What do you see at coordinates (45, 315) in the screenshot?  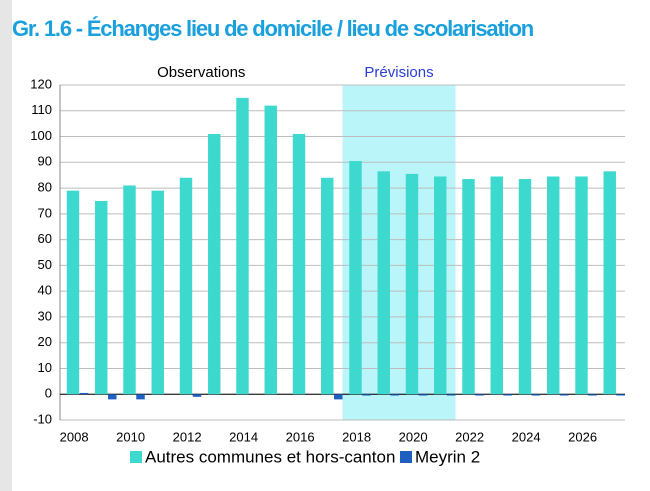 I see `y-tick-label: 30` at bounding box center [45, 315].